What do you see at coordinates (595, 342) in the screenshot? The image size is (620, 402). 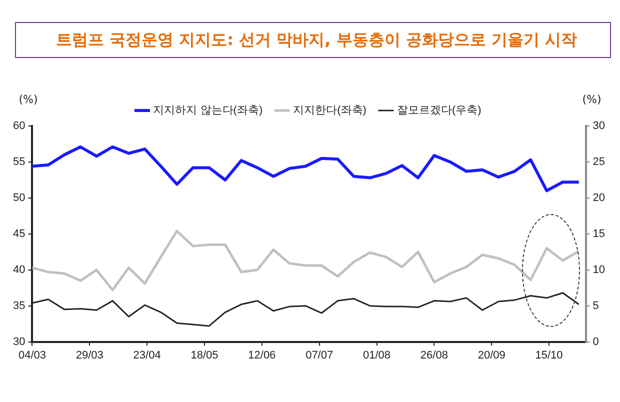 I see `y2-tick-label: 0` at bounding box center [595, 342].